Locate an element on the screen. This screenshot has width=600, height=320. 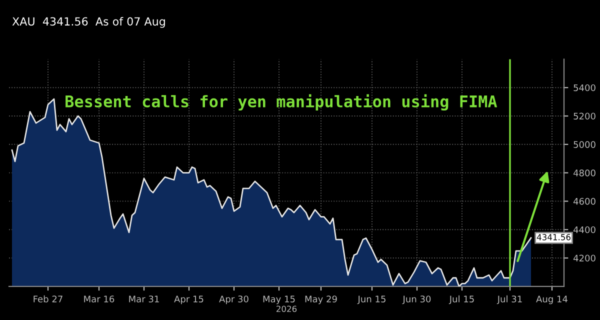
y-tick-label: 5200 is located at coordinates (585, 116).